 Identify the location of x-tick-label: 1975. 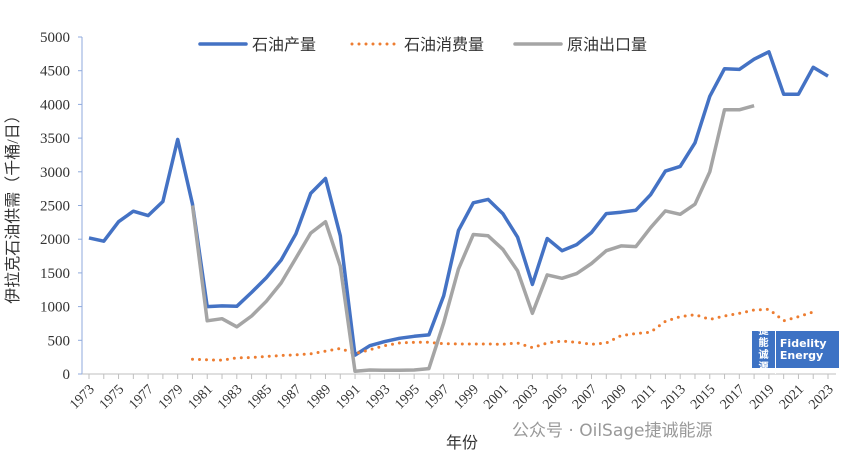
(112, 397).